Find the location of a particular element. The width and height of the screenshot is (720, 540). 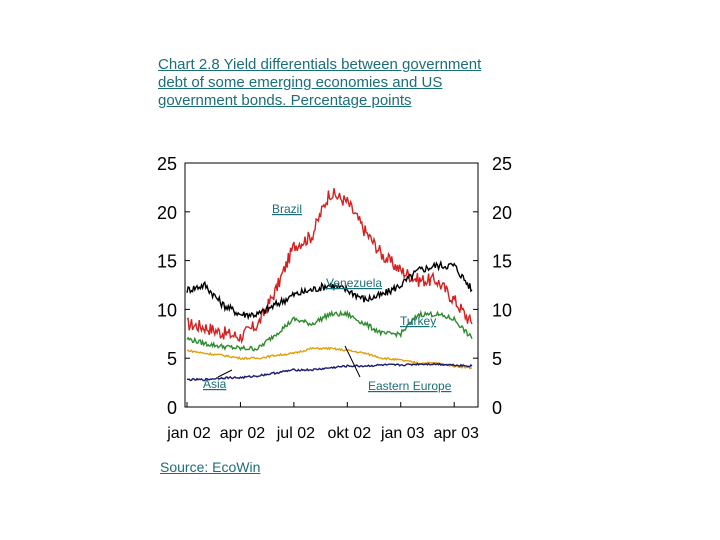

y-tick-label-right: 10 is located at coordinates (502, 310).